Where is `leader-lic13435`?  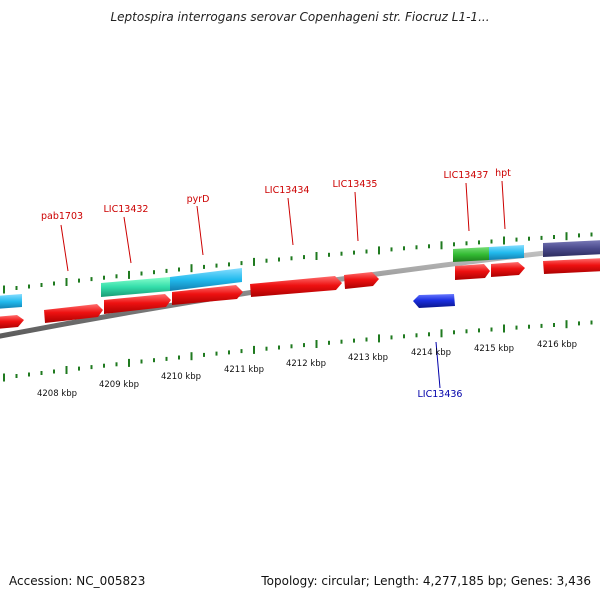
leader-lic13435 is located at coordinates (356, 216).